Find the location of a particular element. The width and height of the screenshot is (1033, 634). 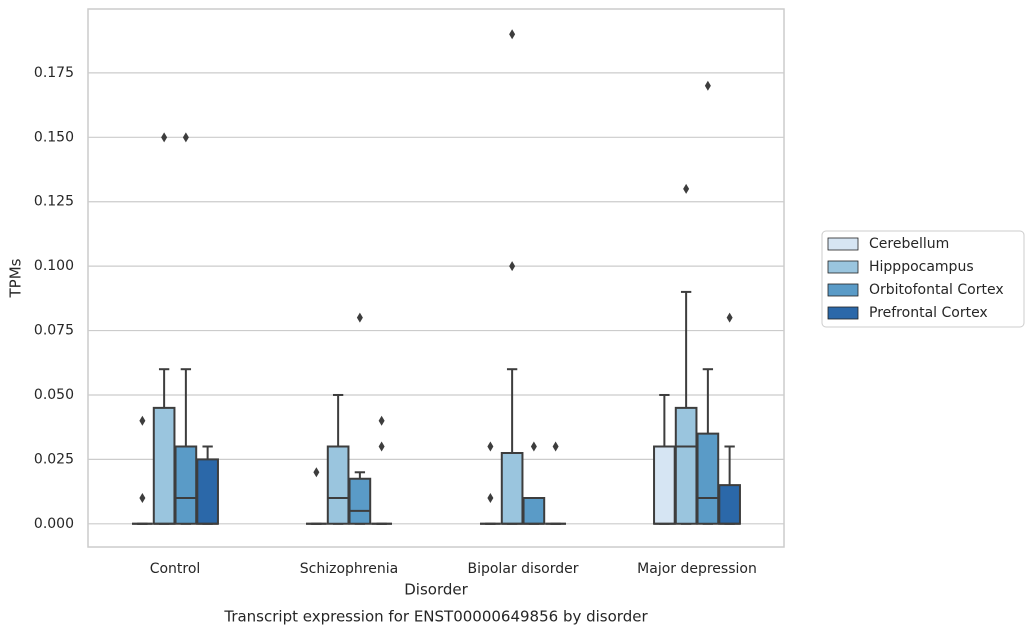

y-tick-label: 0.050 is located at coordinates (54, 395).